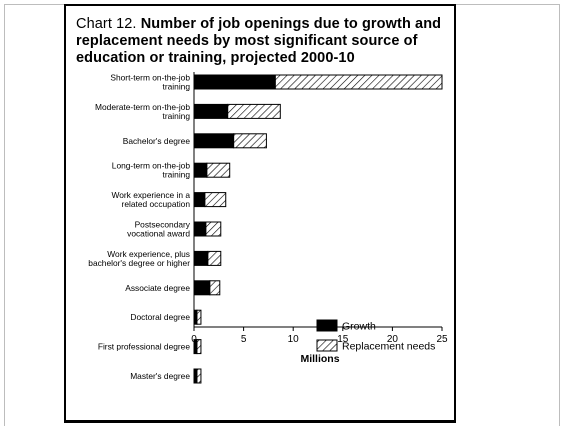 The width and height of the screenshot is (562, 426). I want to click on x-tick-label-0: 0, so click(194, 339).